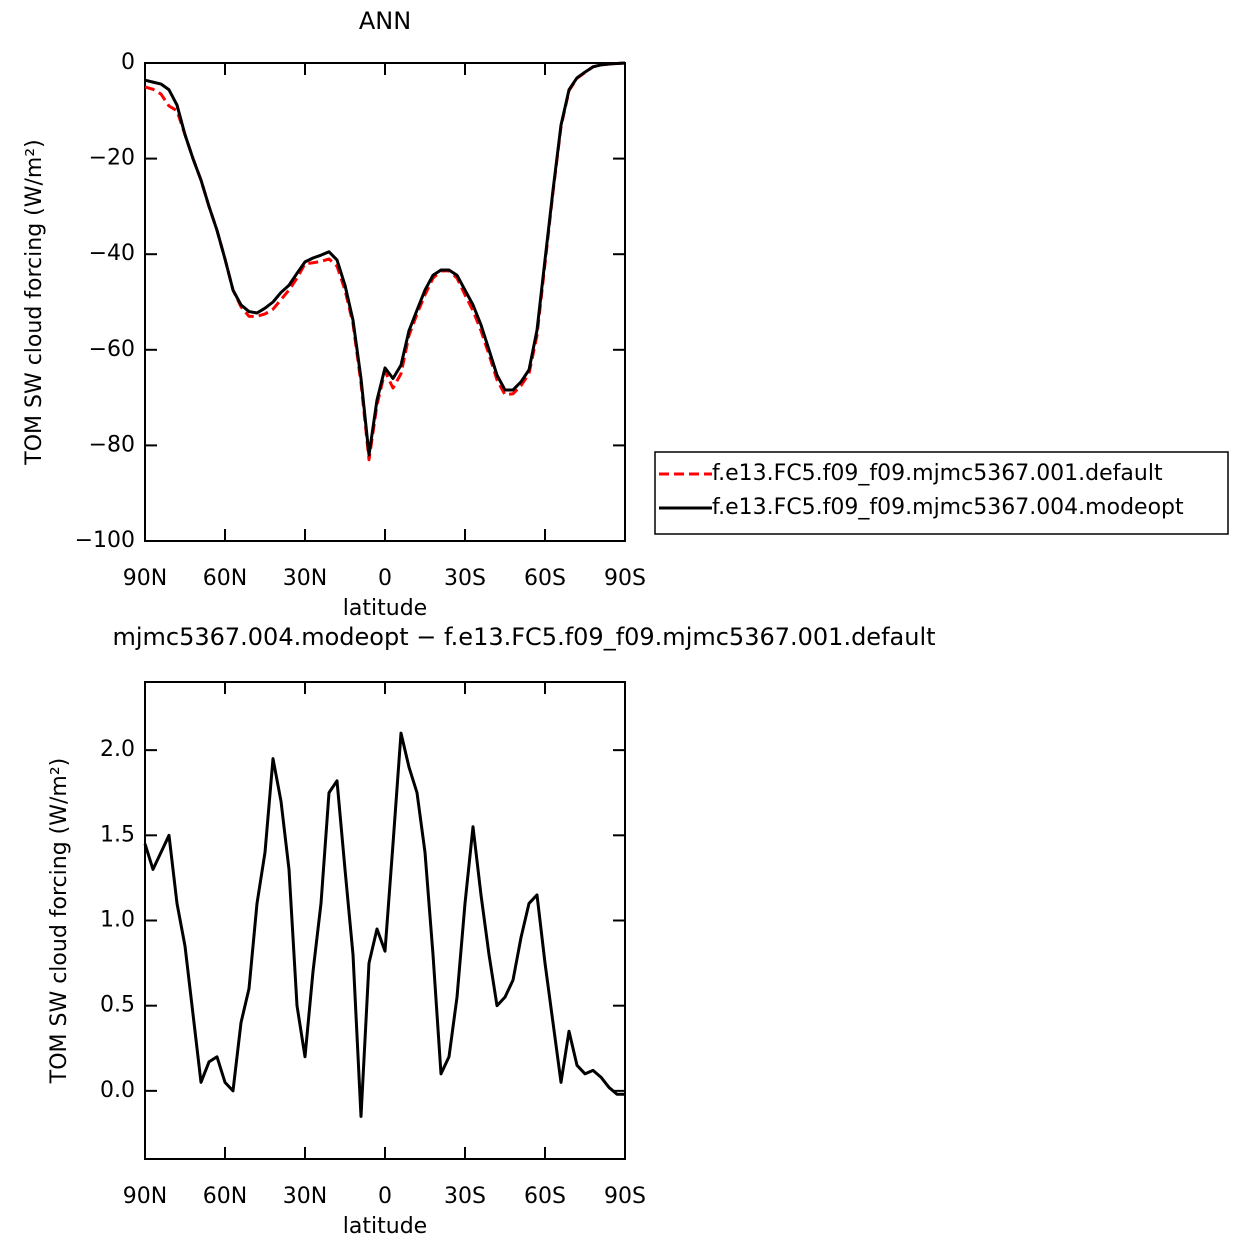 Image resolution: width=1249 pixels, height=1247 pixels. I want to click on y-tick-label: 0, so click(128, 62).